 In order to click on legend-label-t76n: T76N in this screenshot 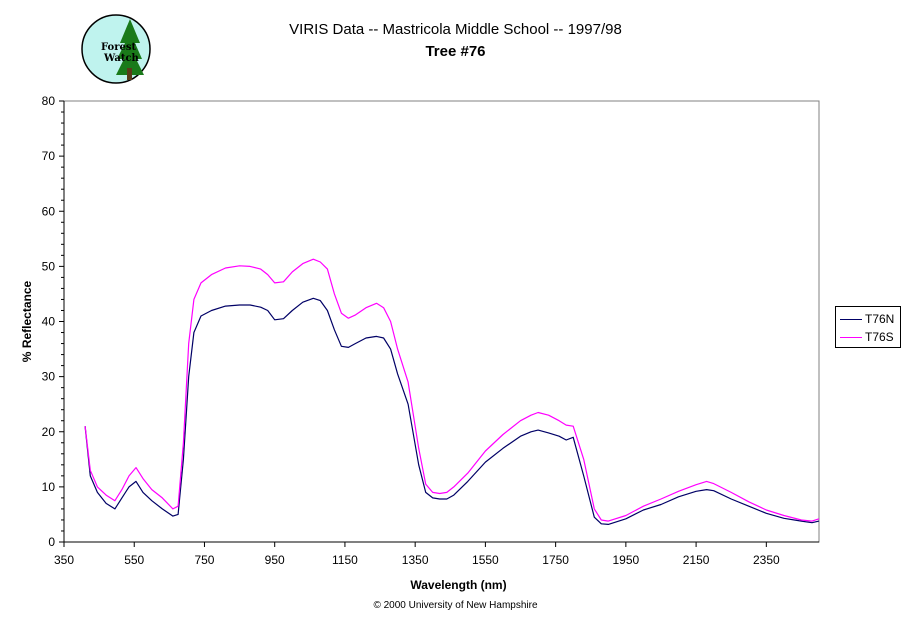, I will do `click(880, 319)`.